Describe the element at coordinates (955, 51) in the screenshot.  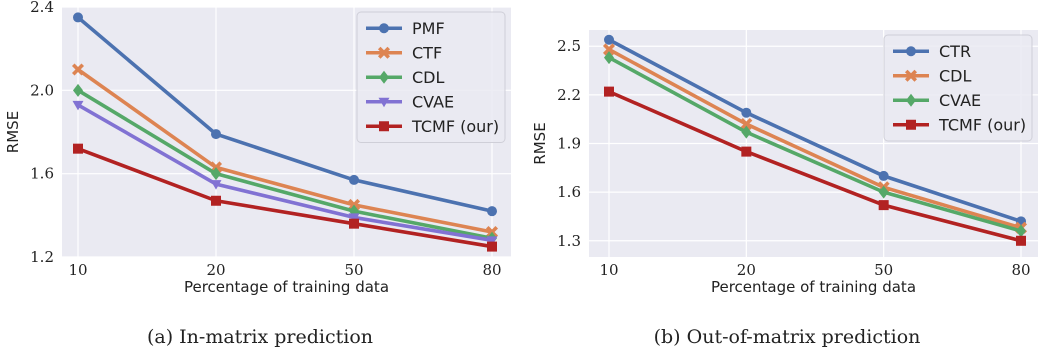
I see `legend-label: CTR` at that location.